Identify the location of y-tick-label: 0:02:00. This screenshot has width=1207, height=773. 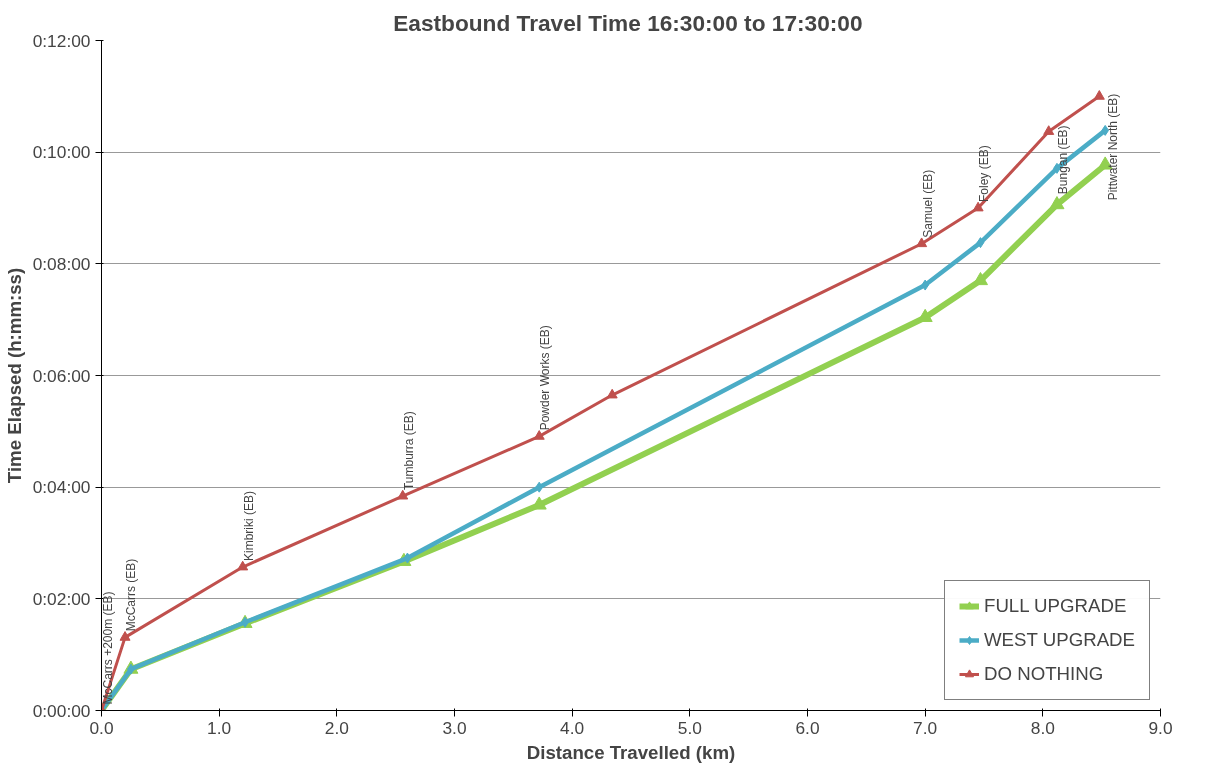
(61, 598).